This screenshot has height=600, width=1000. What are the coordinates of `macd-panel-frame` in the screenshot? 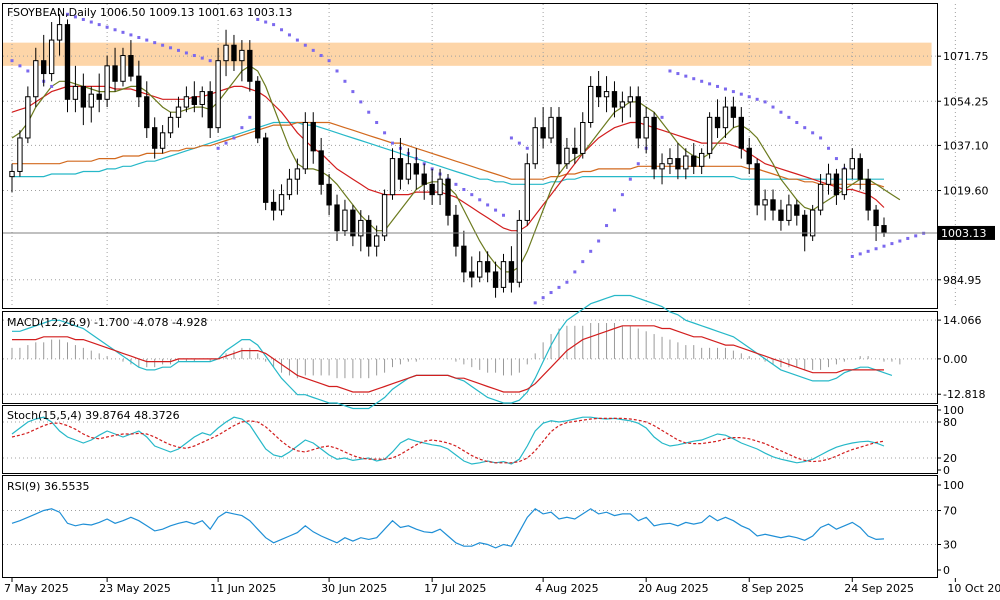 It's located at (470, 357).